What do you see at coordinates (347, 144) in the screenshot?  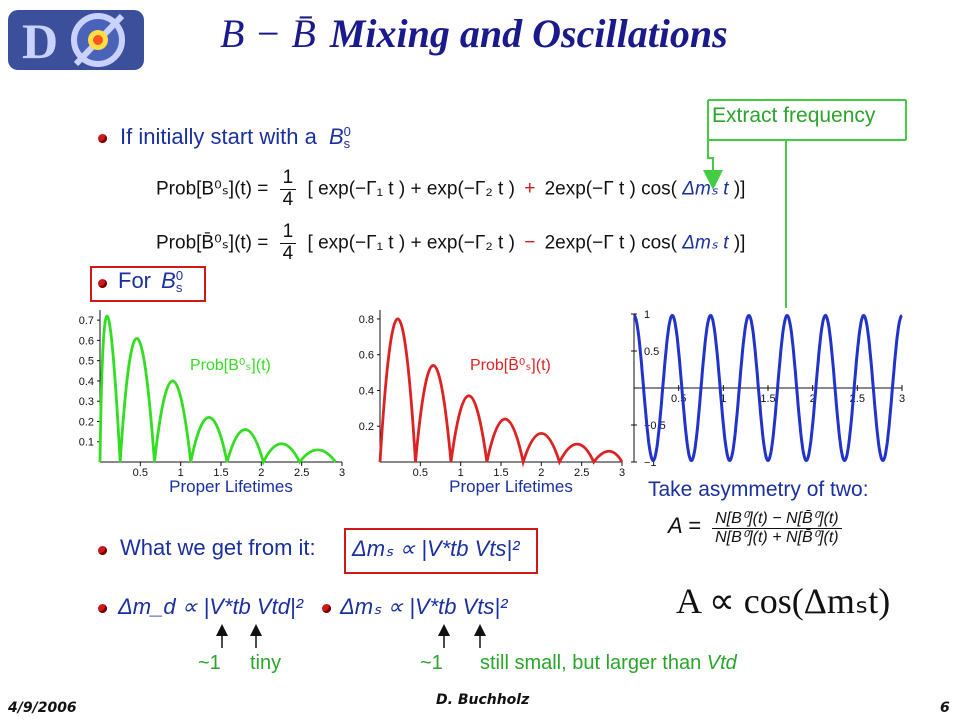 I see `bullet-1-sub: s` at bounding box center [347, 144].